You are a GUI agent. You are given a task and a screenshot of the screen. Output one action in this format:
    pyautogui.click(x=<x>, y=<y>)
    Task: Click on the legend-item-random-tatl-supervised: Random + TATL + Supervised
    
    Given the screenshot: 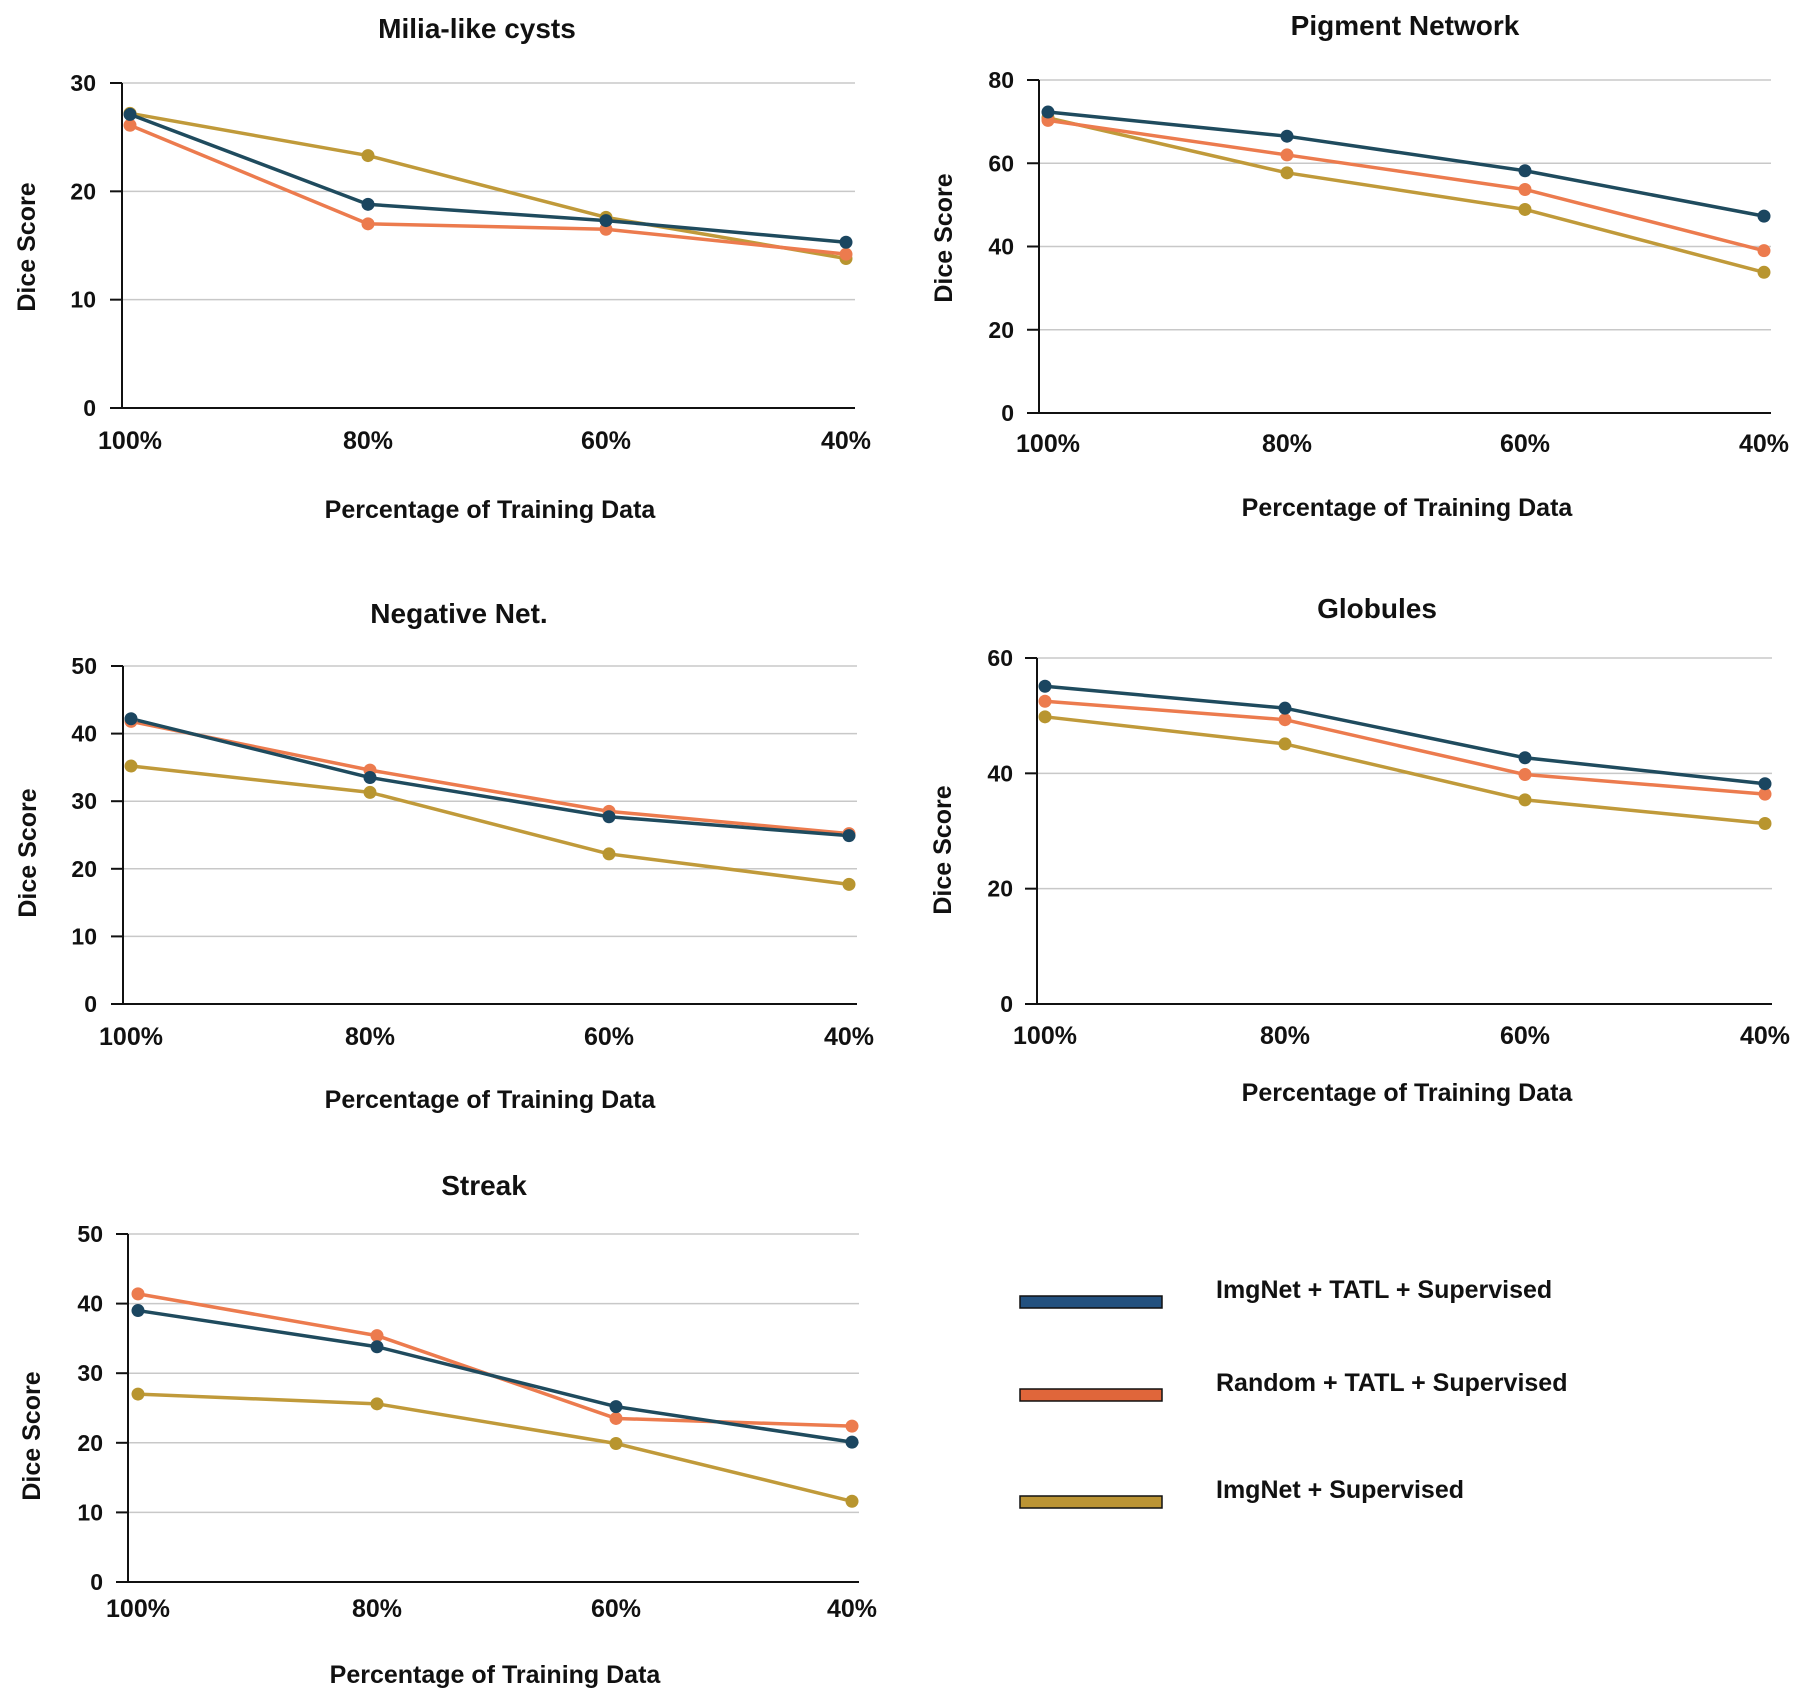 What is the action you would take?
    pyautogui.click(x=1293, y=1385)
    